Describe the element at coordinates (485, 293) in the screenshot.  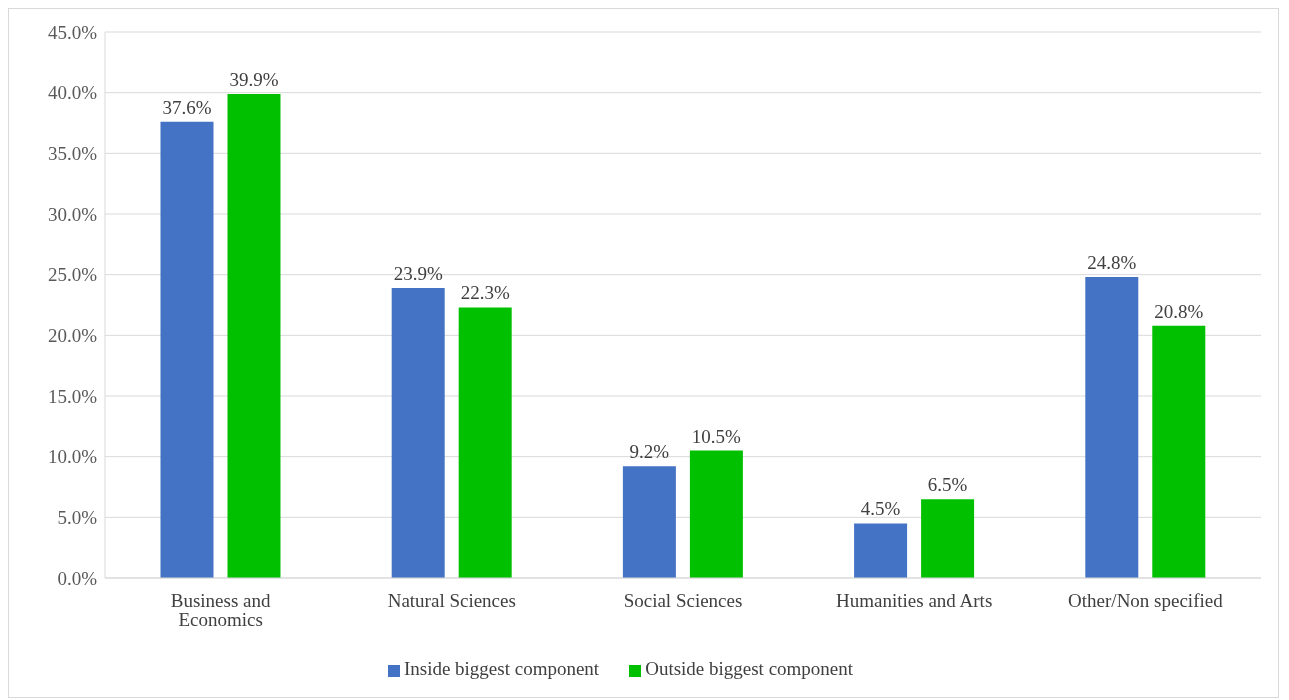
I see `data-label: 22.3%` at that location.